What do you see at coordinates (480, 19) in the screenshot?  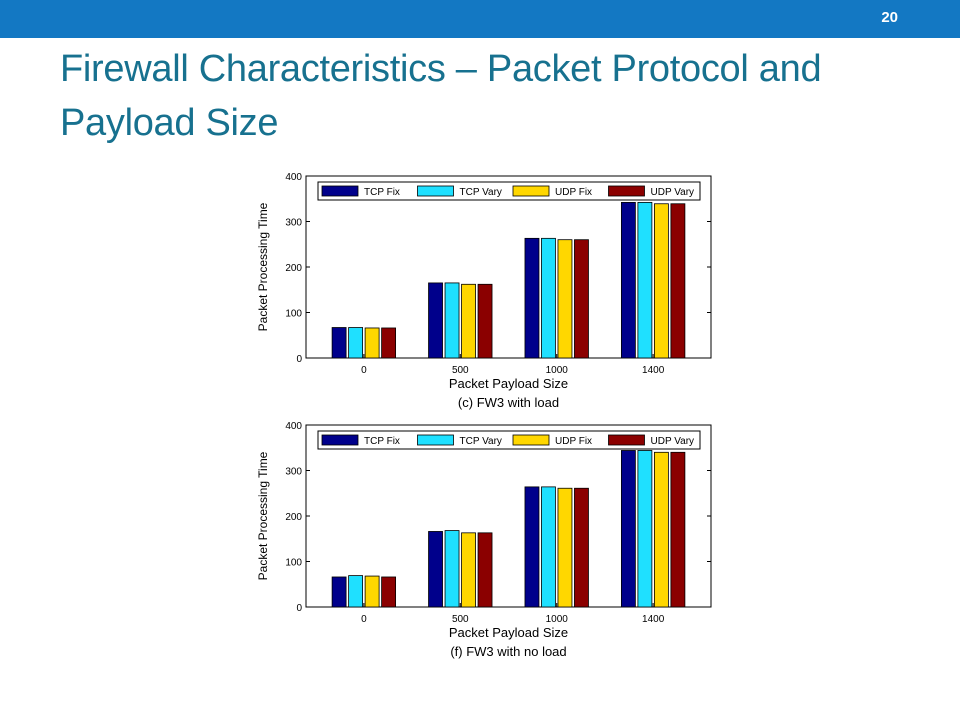 I see `header-bar: 20` at bounding box center [480, 19].